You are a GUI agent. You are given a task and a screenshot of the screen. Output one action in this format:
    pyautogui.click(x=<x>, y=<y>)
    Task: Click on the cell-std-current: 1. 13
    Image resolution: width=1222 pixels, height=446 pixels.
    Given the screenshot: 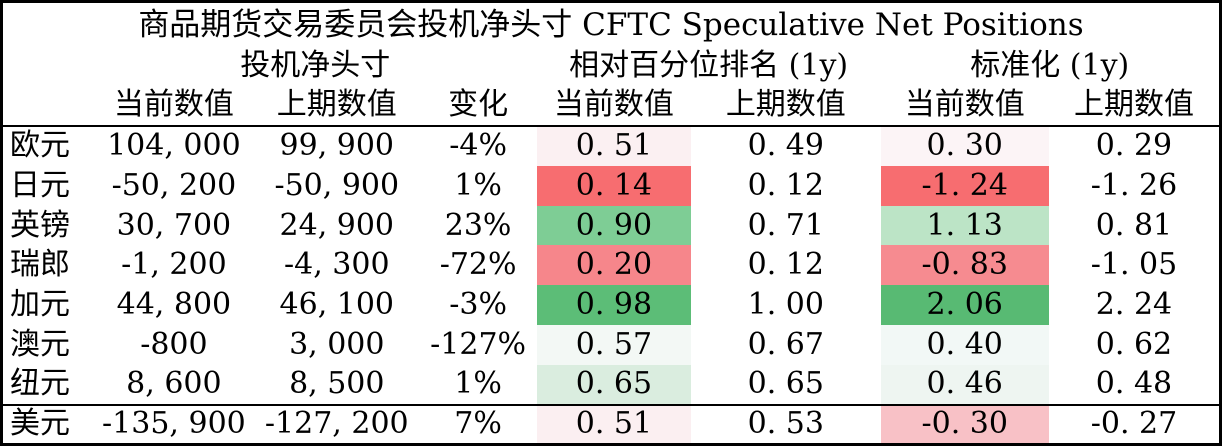 What is the action you would take?
    pyautogui.click(x=964, y=225)
    